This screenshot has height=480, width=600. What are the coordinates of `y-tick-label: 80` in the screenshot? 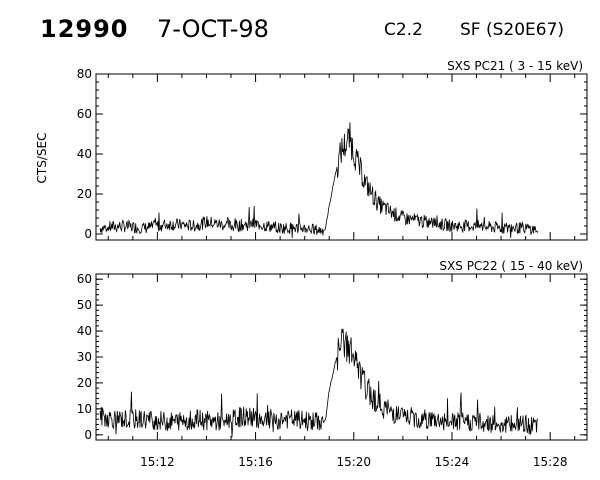 It's located at (84, 74).